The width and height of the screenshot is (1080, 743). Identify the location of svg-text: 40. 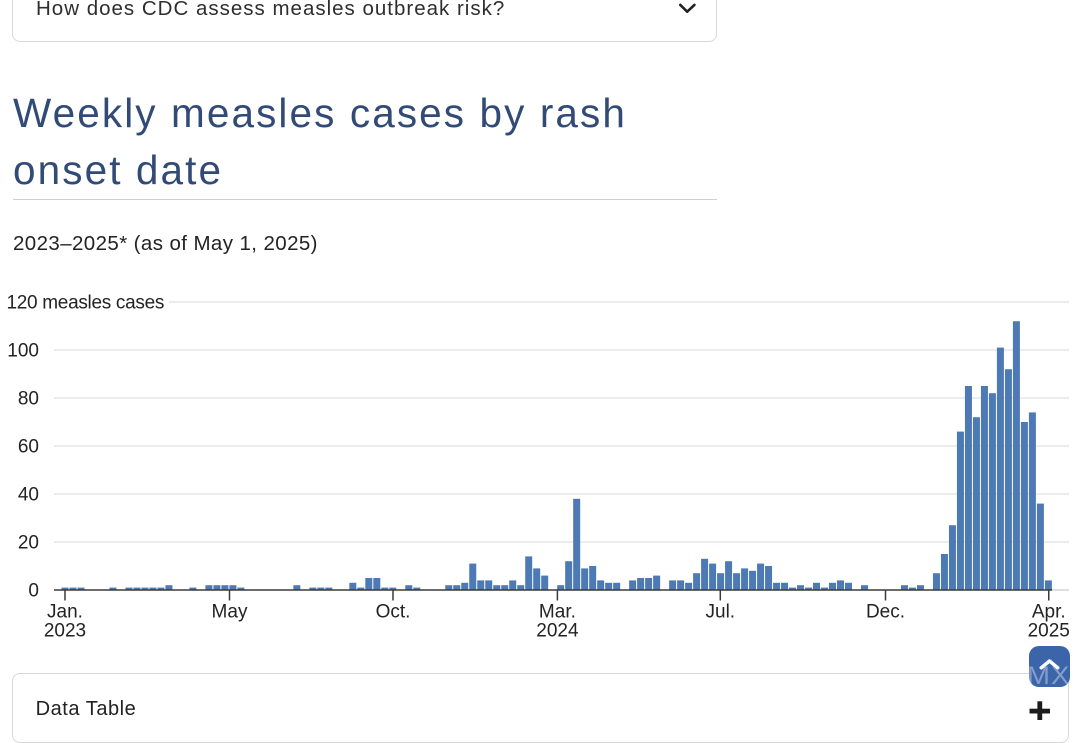
(28, 495).